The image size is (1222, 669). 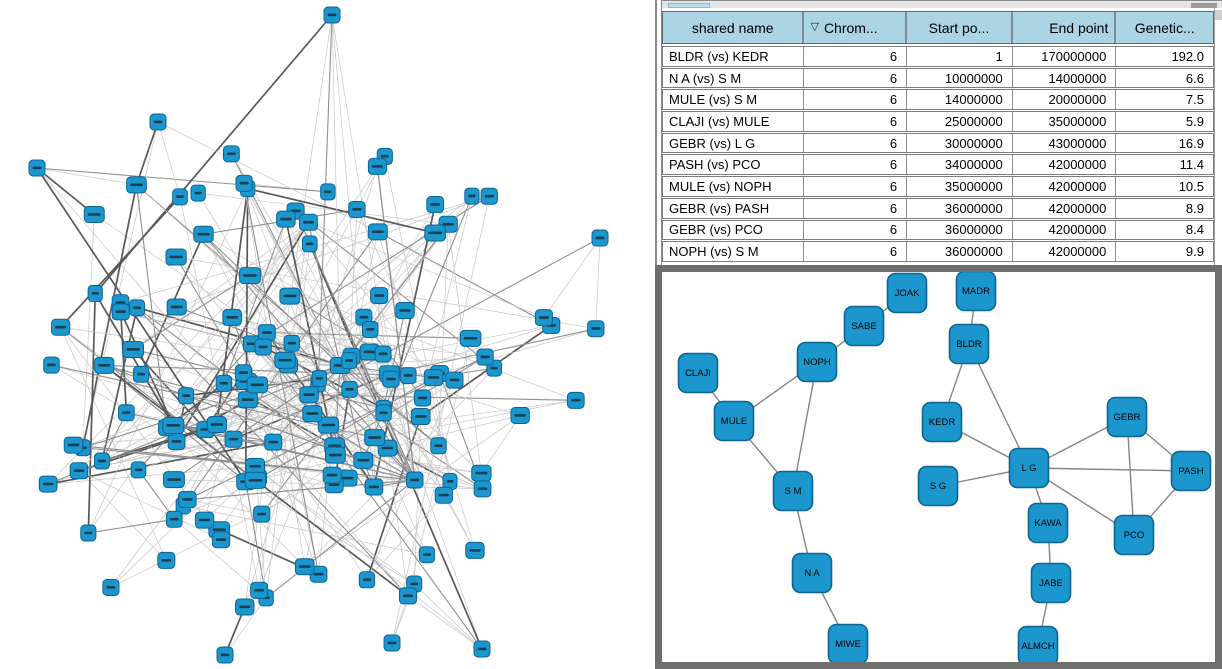 I want to click on table-row: GEBR (vs) PASH 6 36000000 42000000 8.9, so click(x=938, y=208).